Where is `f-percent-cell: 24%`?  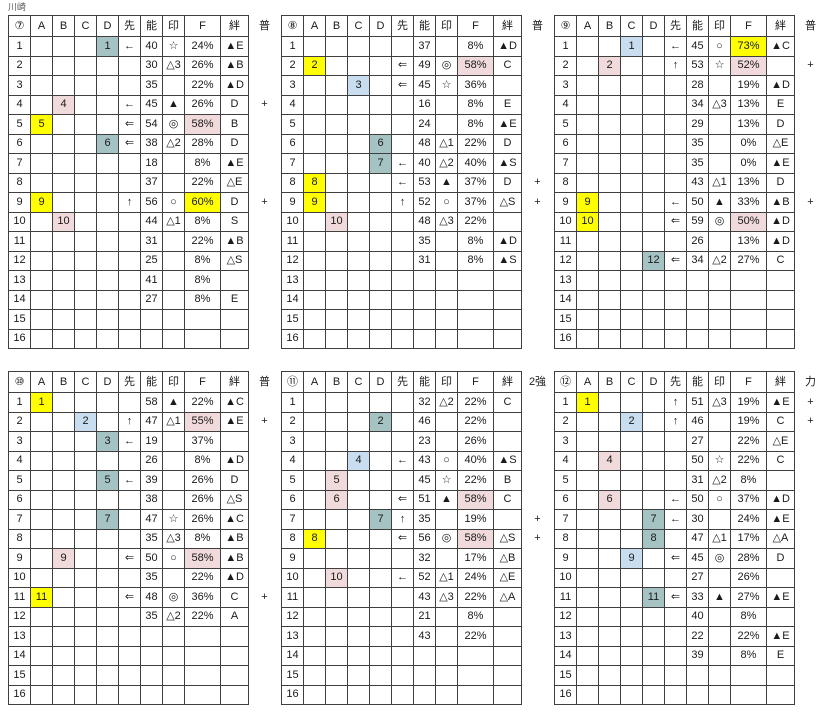 f-percent-cell: 24% is located at coordinates (748, 519).